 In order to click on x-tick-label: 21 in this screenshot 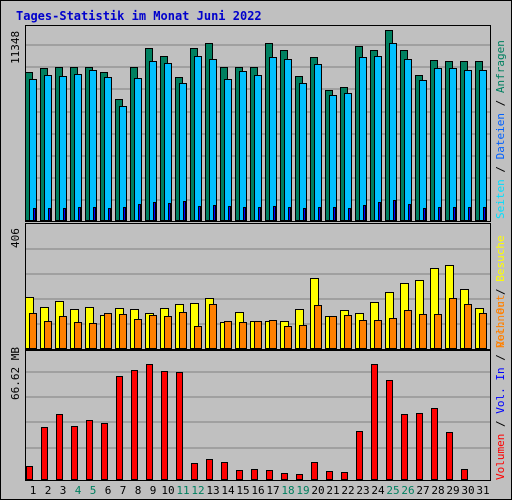, I will do `click(332, 490)`.